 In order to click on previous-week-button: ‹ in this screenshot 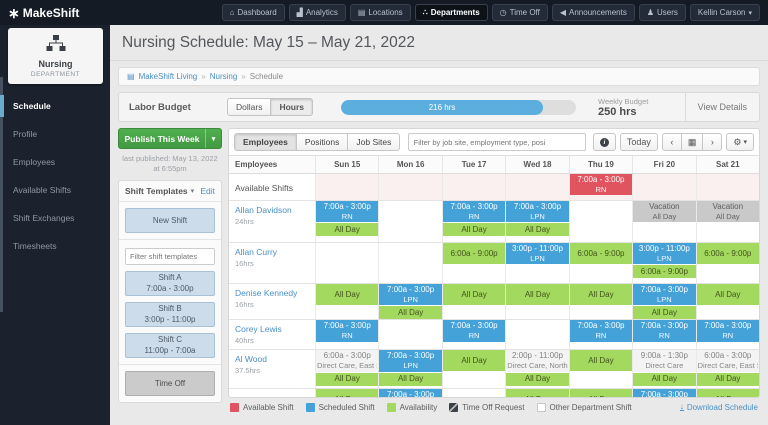, I will do `click(671, 142)`.